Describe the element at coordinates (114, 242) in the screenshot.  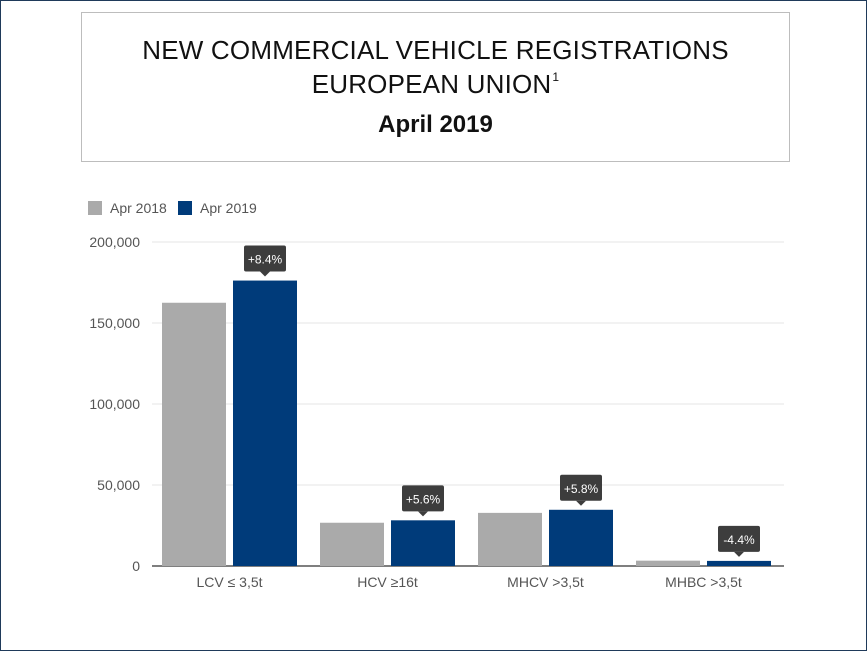
I see `y-tick-label: 200,000` at that location.